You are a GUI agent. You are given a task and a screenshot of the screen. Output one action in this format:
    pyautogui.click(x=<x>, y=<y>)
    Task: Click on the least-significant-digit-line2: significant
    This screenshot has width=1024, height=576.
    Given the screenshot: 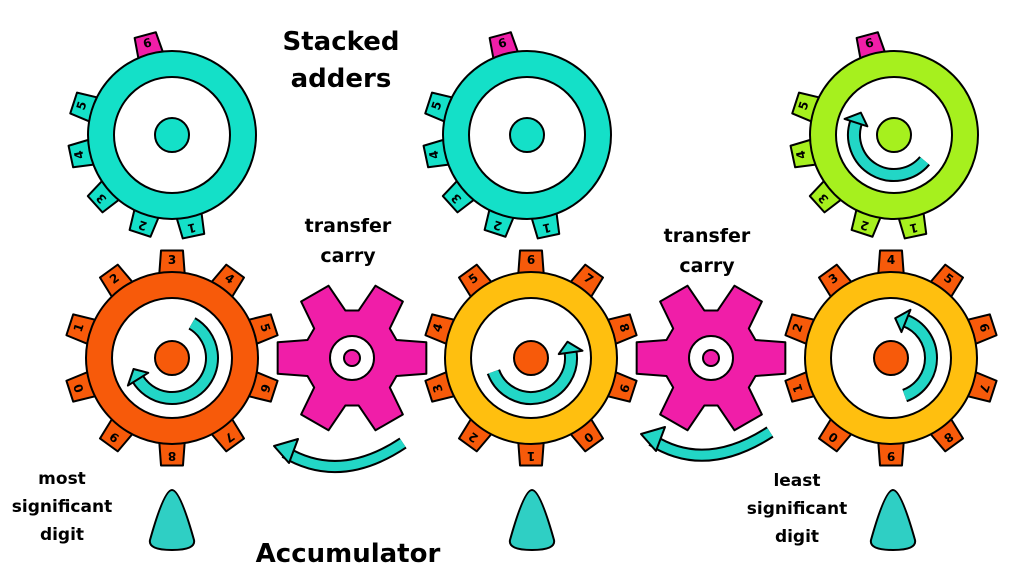 What is the action you would take?
    pyautogui.click(x=797, y=509)
    